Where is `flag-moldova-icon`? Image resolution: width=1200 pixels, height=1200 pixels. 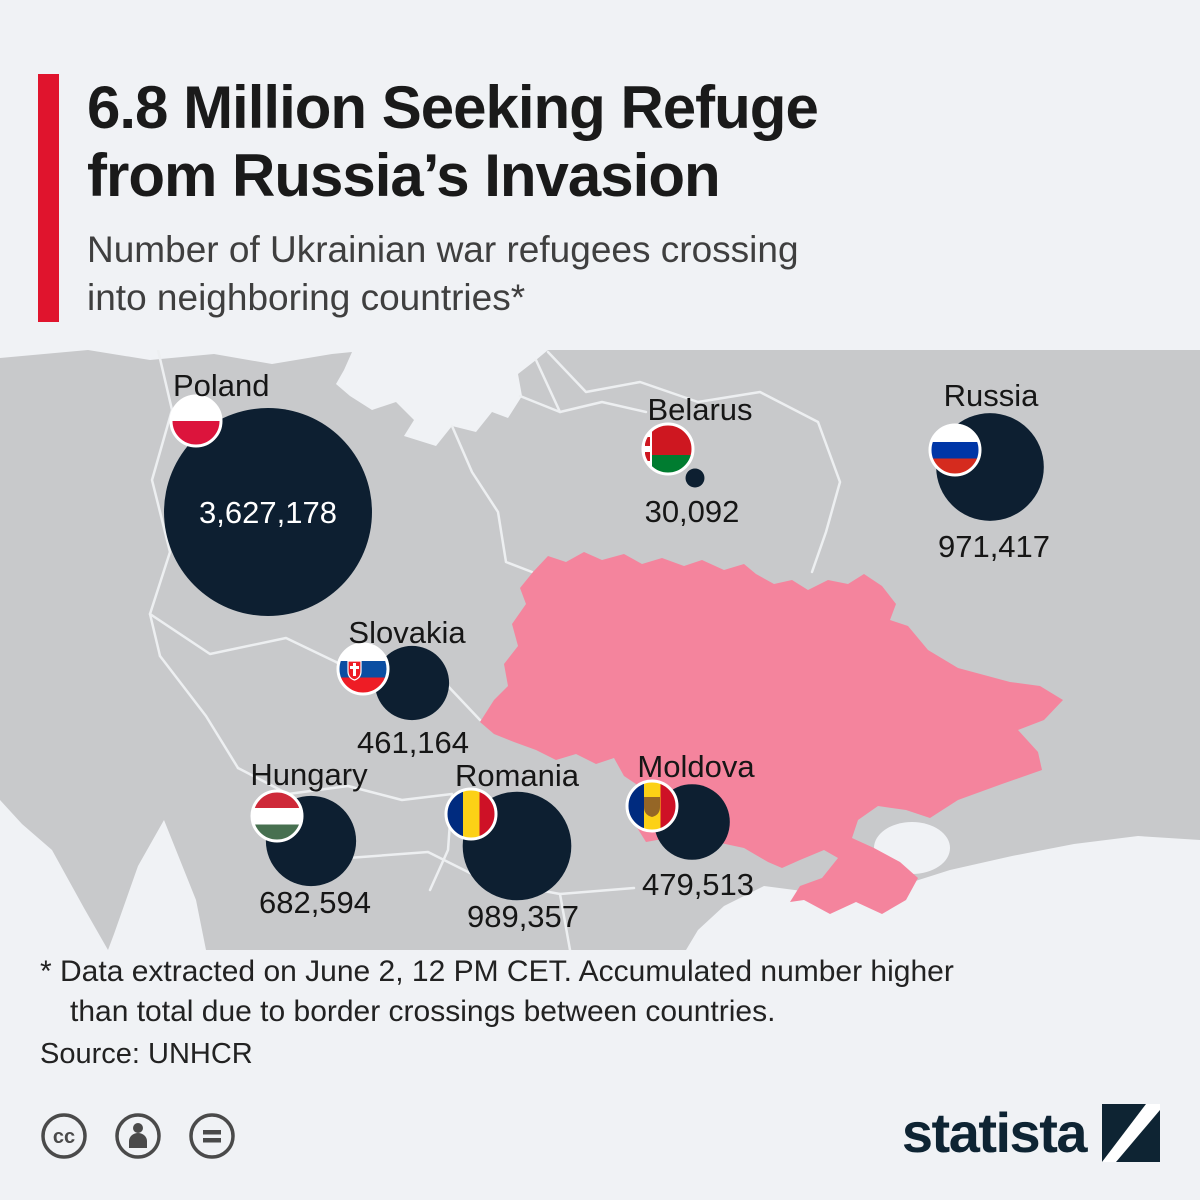 flag-moldova-icon is located at coordinates (652, 806).